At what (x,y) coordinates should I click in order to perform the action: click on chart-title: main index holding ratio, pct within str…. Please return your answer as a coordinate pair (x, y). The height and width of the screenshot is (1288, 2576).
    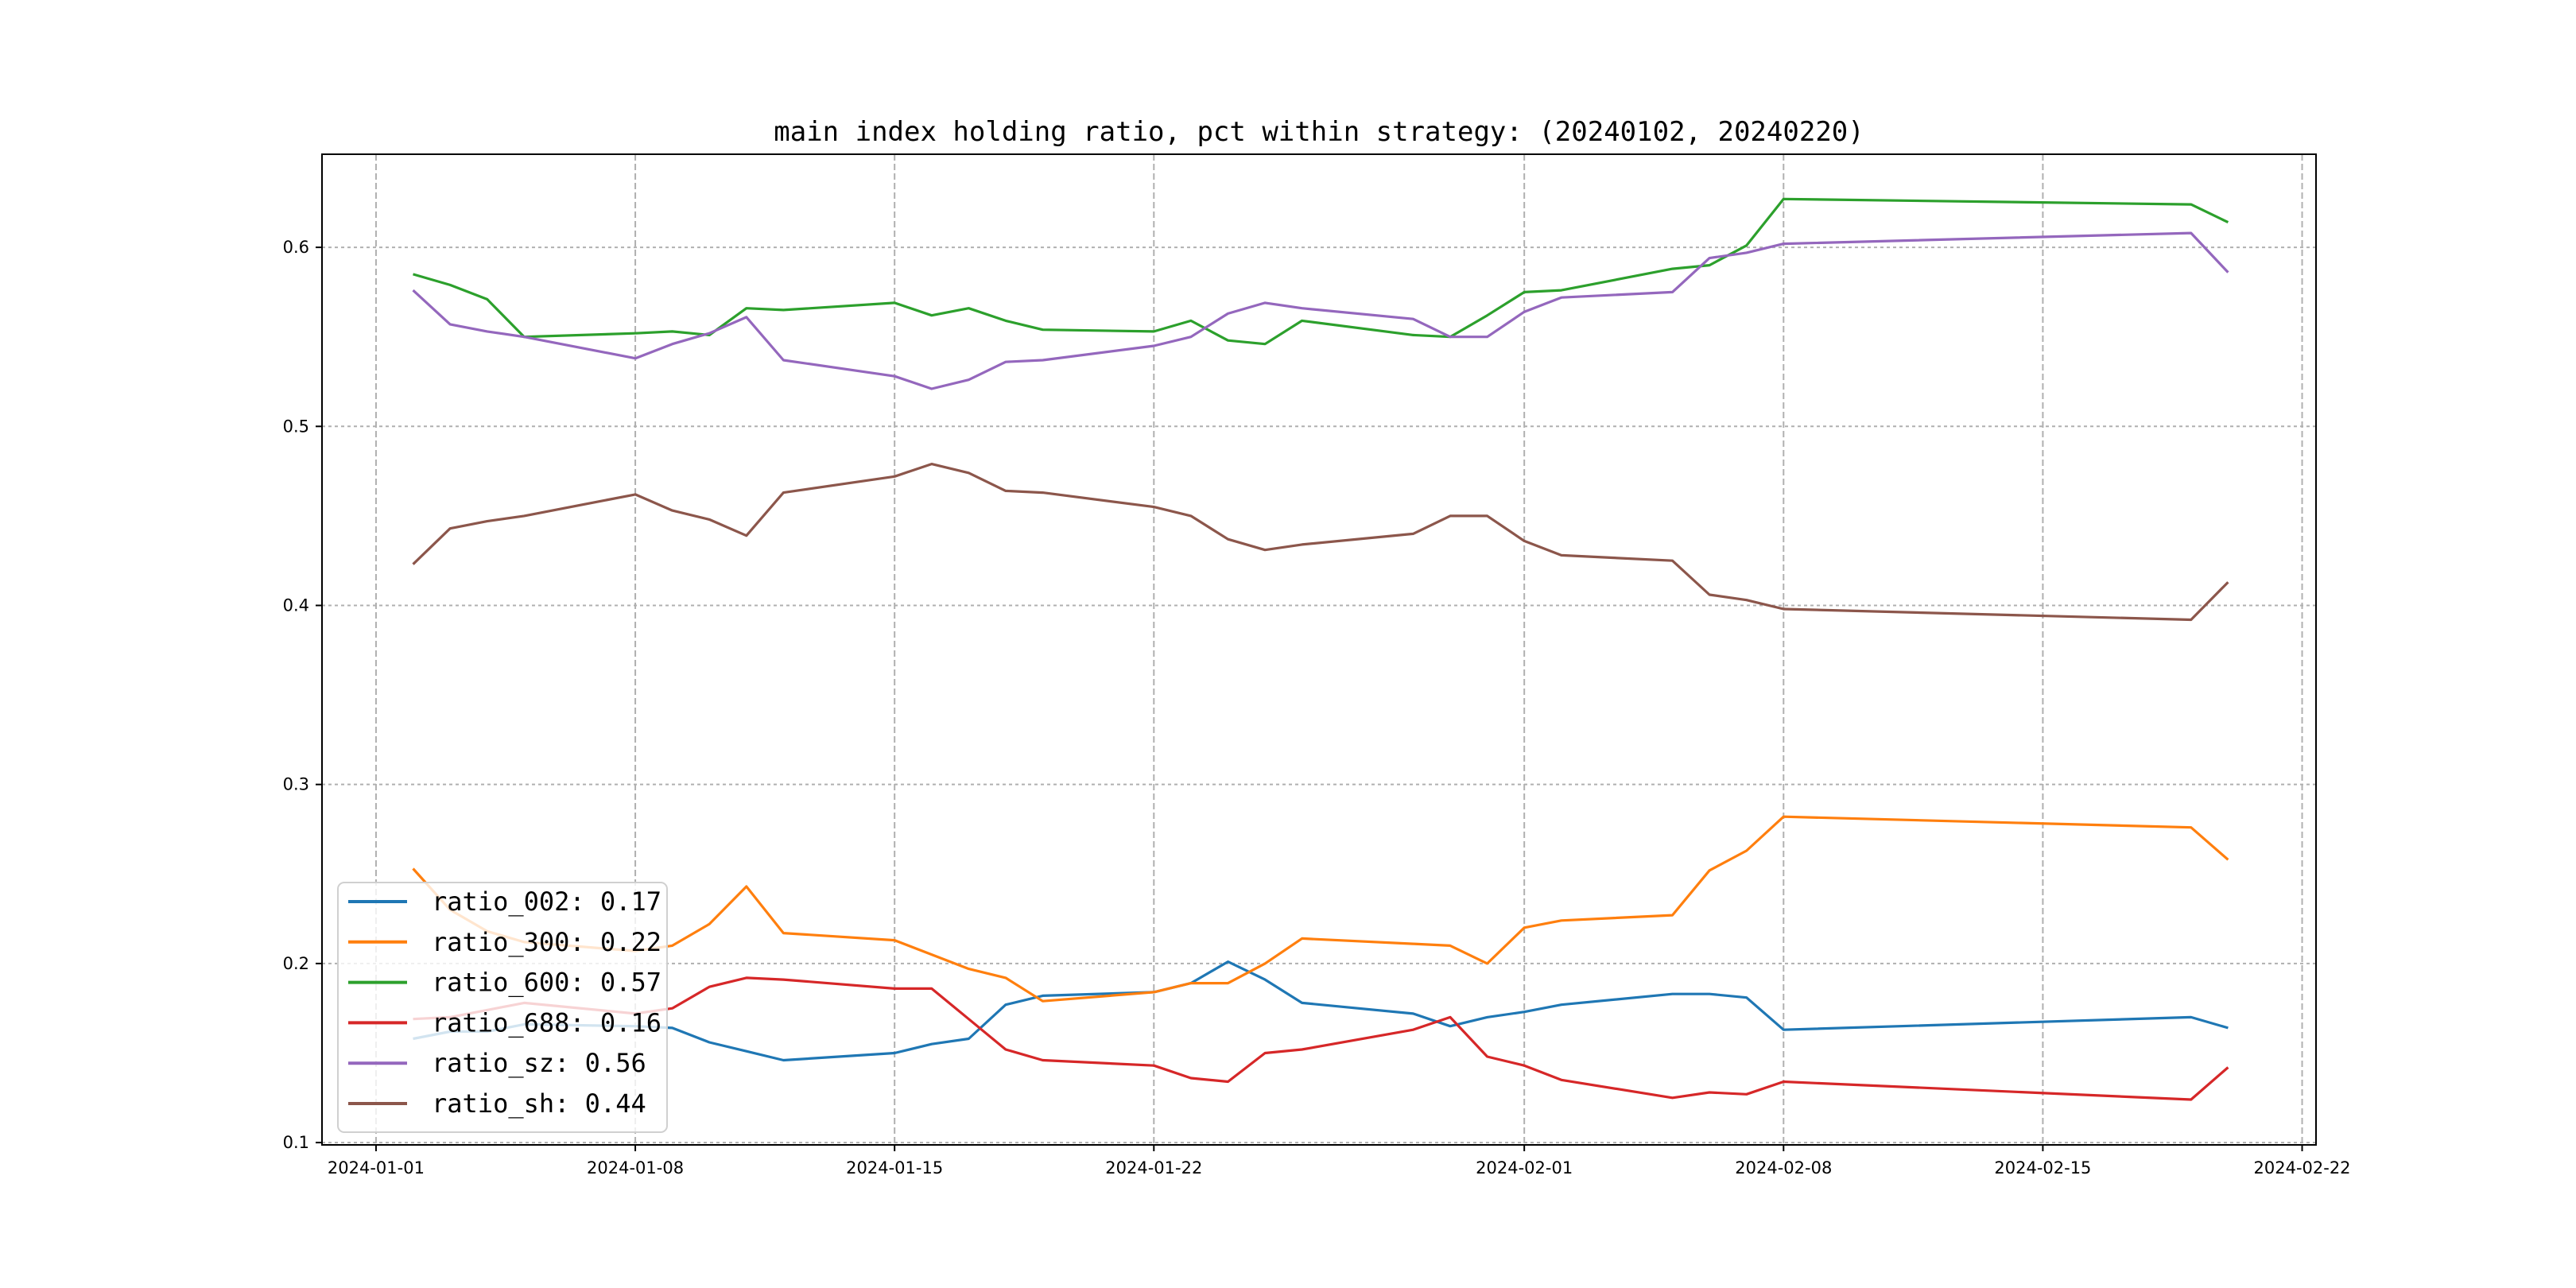
    Looking at the image, I should click on (1319, 132).